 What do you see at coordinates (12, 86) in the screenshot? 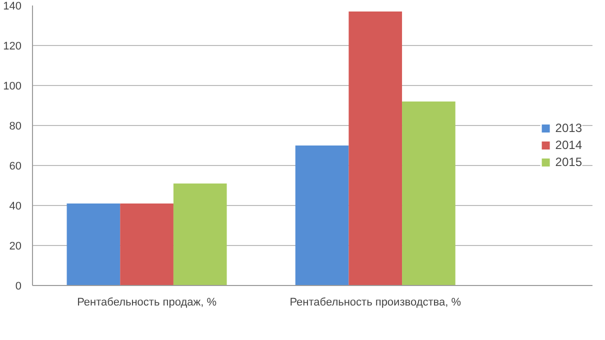
I see `y-tick-label: 100` at bounding box center [12, 86].